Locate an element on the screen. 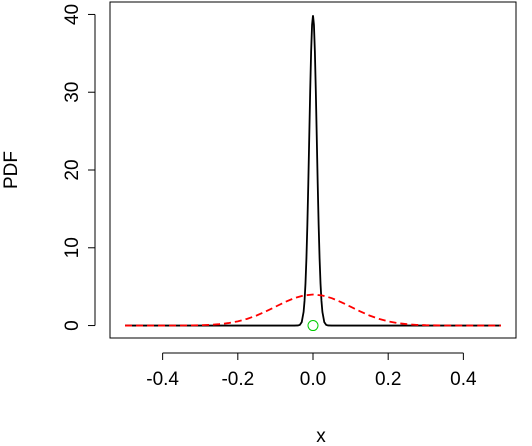  x-tick-label: 0.0 is located at coordinates (313, 379).